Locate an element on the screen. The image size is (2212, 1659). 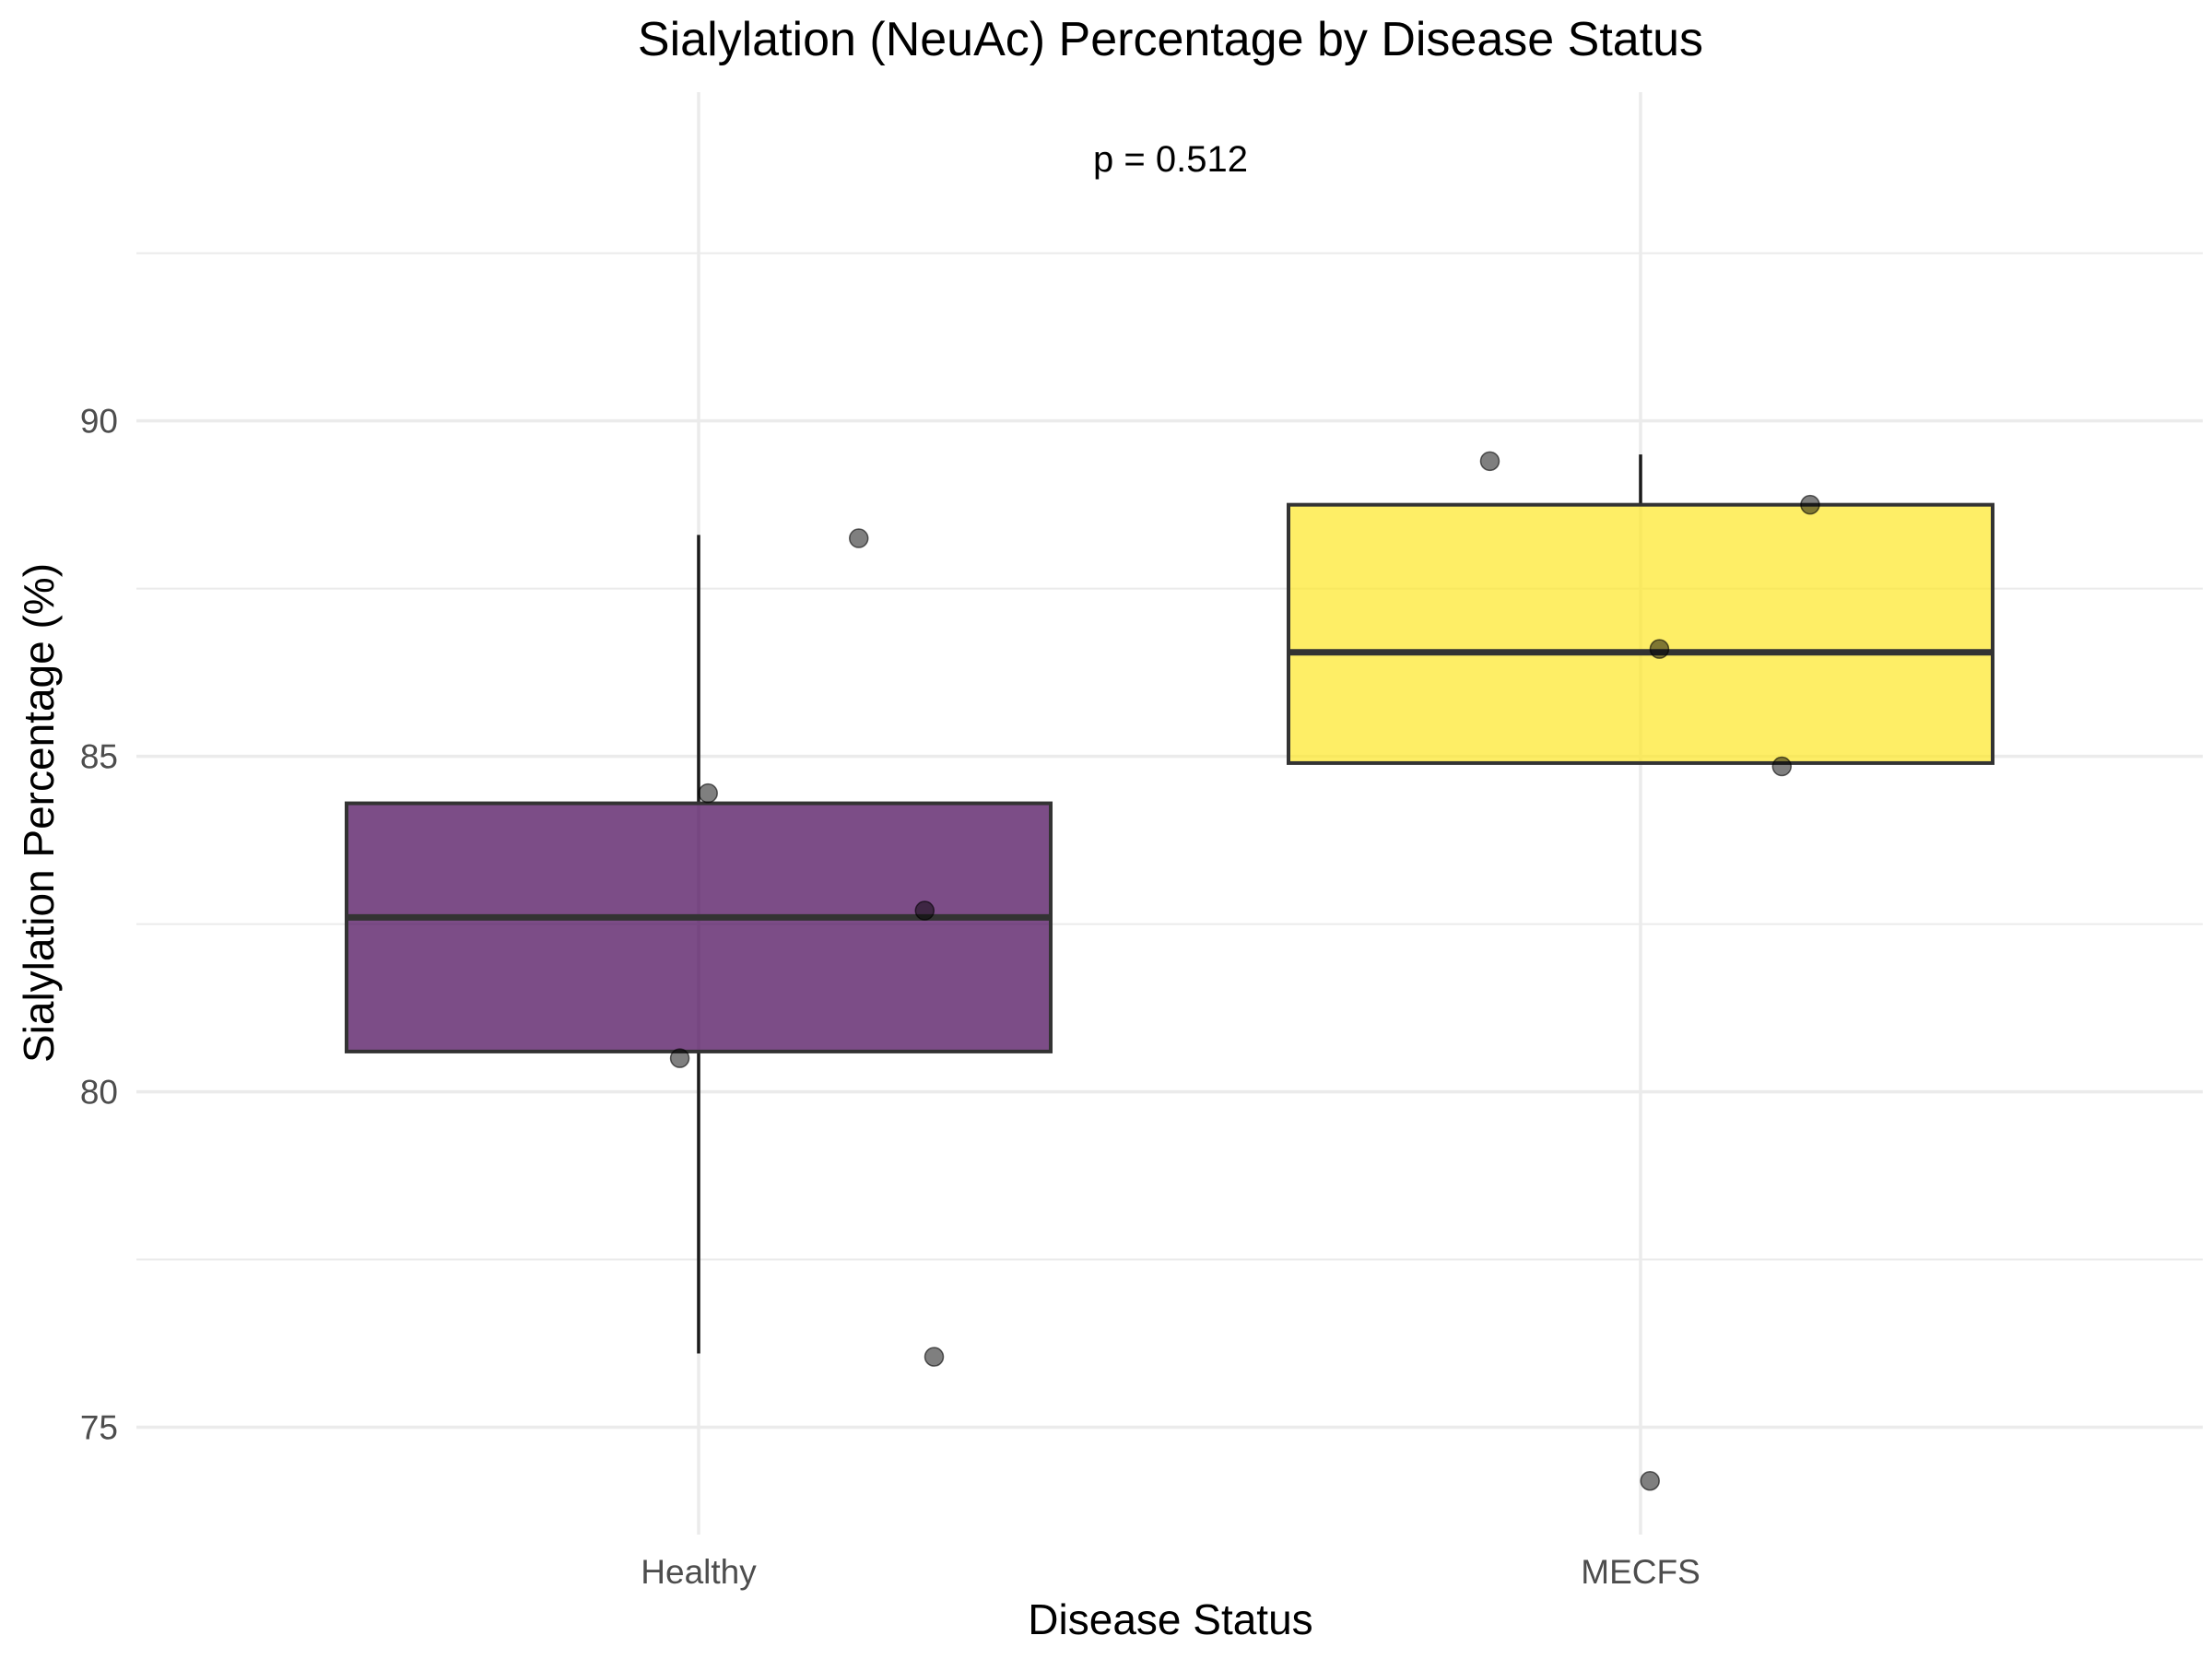
y-tick-label: 85 is located at coordinates (99, 757).